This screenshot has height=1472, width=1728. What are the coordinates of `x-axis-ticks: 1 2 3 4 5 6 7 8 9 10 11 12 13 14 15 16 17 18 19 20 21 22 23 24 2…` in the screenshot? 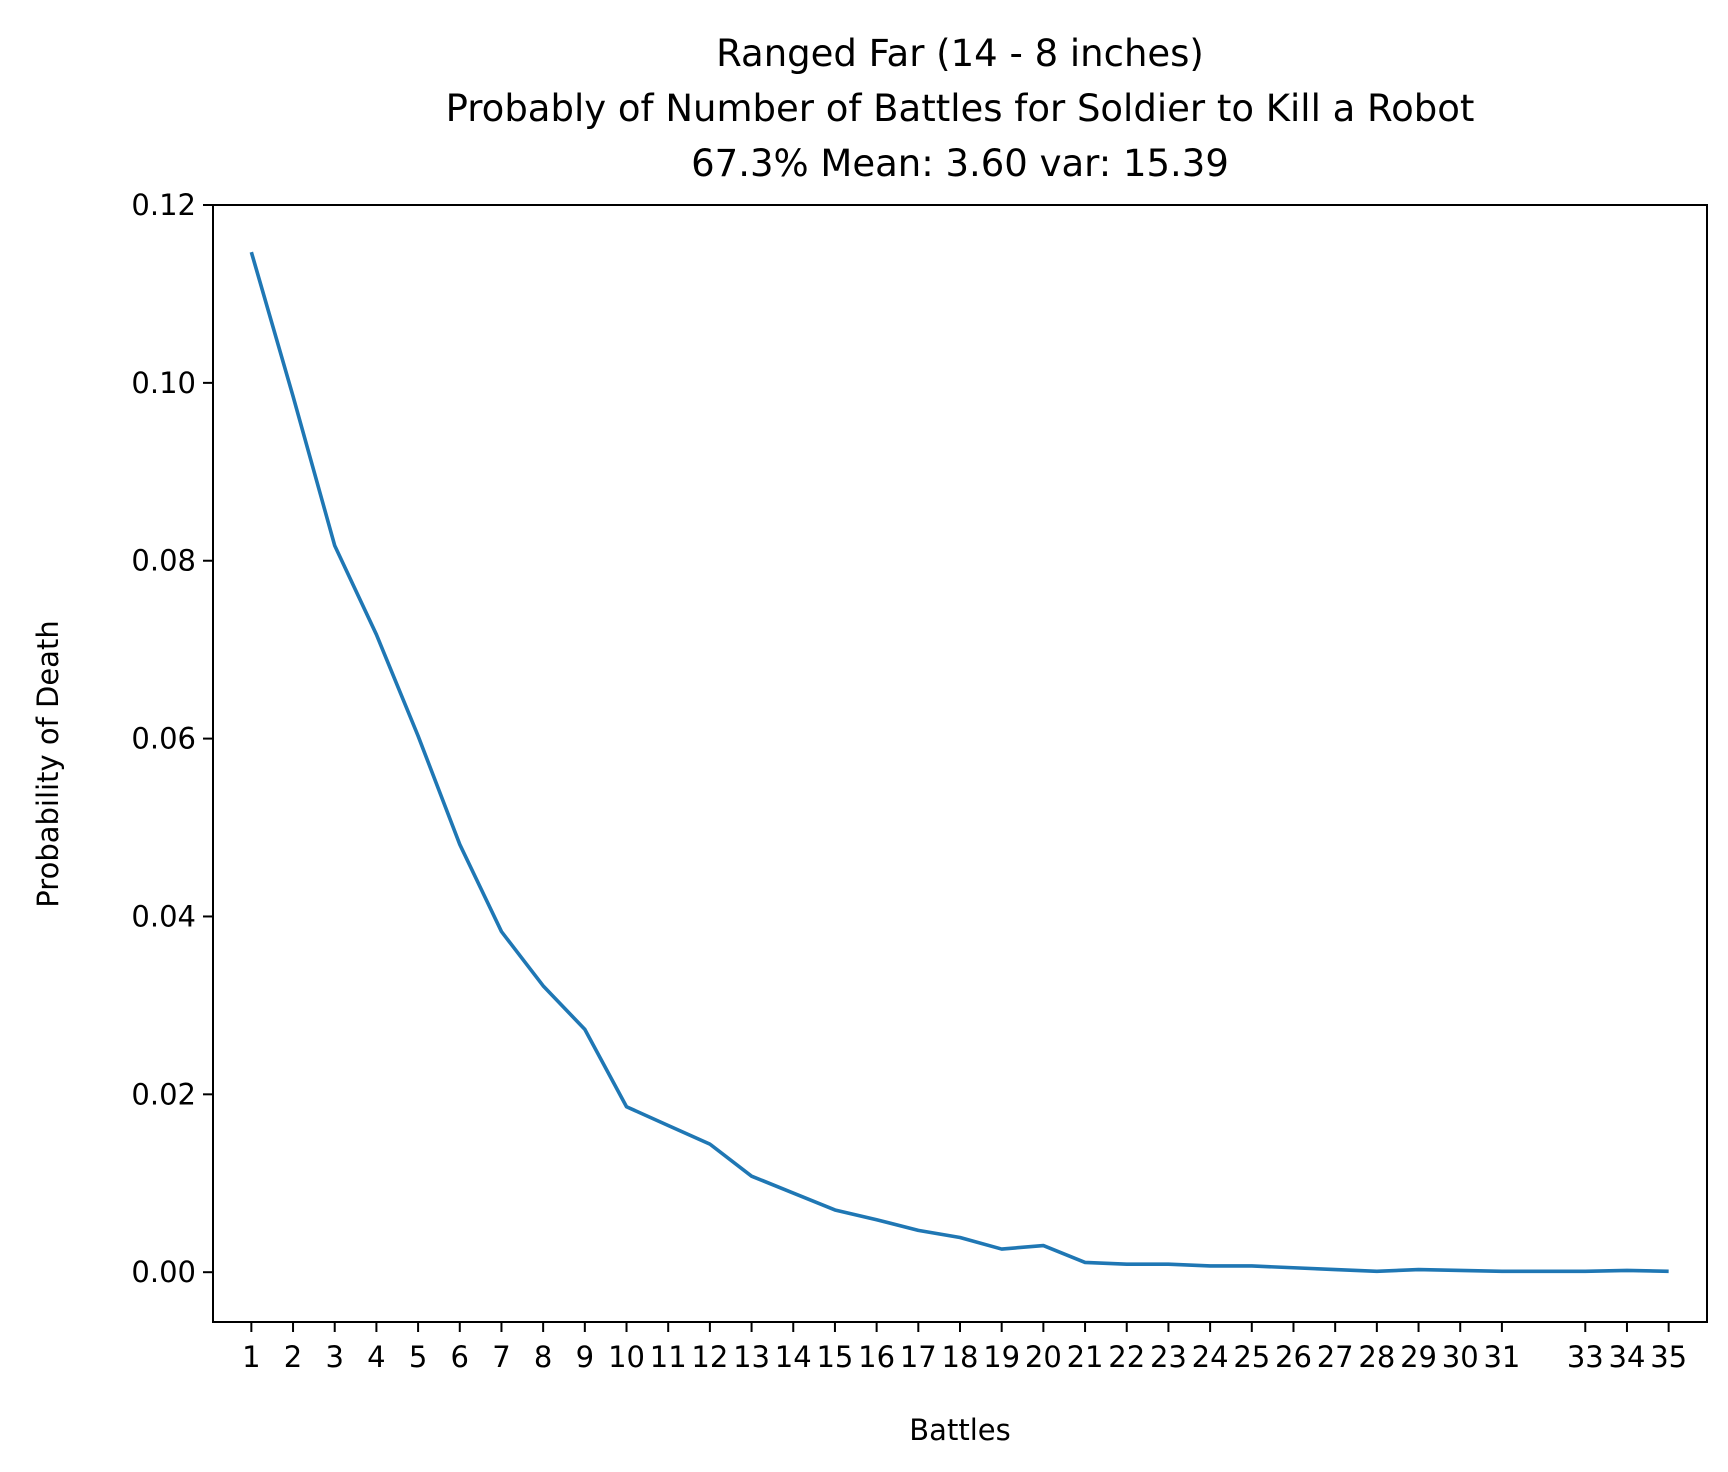 It's located at (964, 1348).